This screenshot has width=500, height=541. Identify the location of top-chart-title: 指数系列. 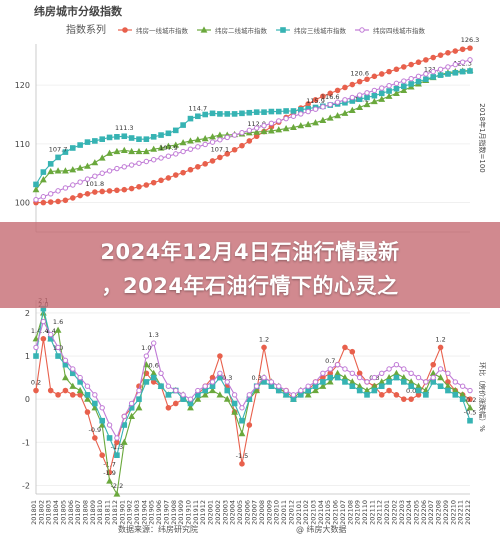
(86, 29).